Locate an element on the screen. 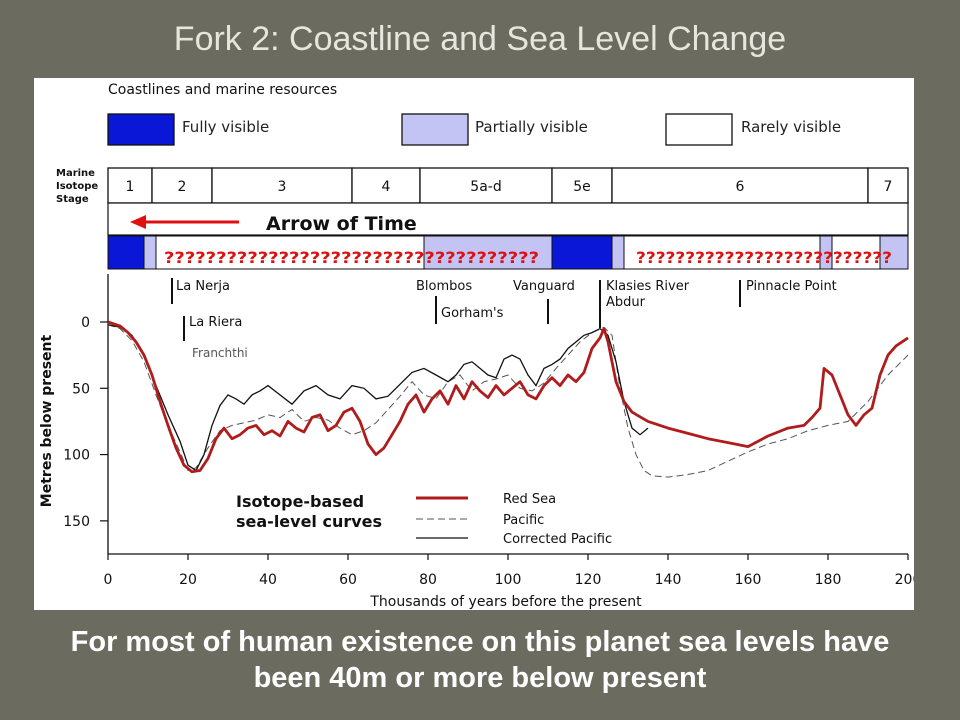  x-tick-label: 180 is located at coordinates (828, 580).